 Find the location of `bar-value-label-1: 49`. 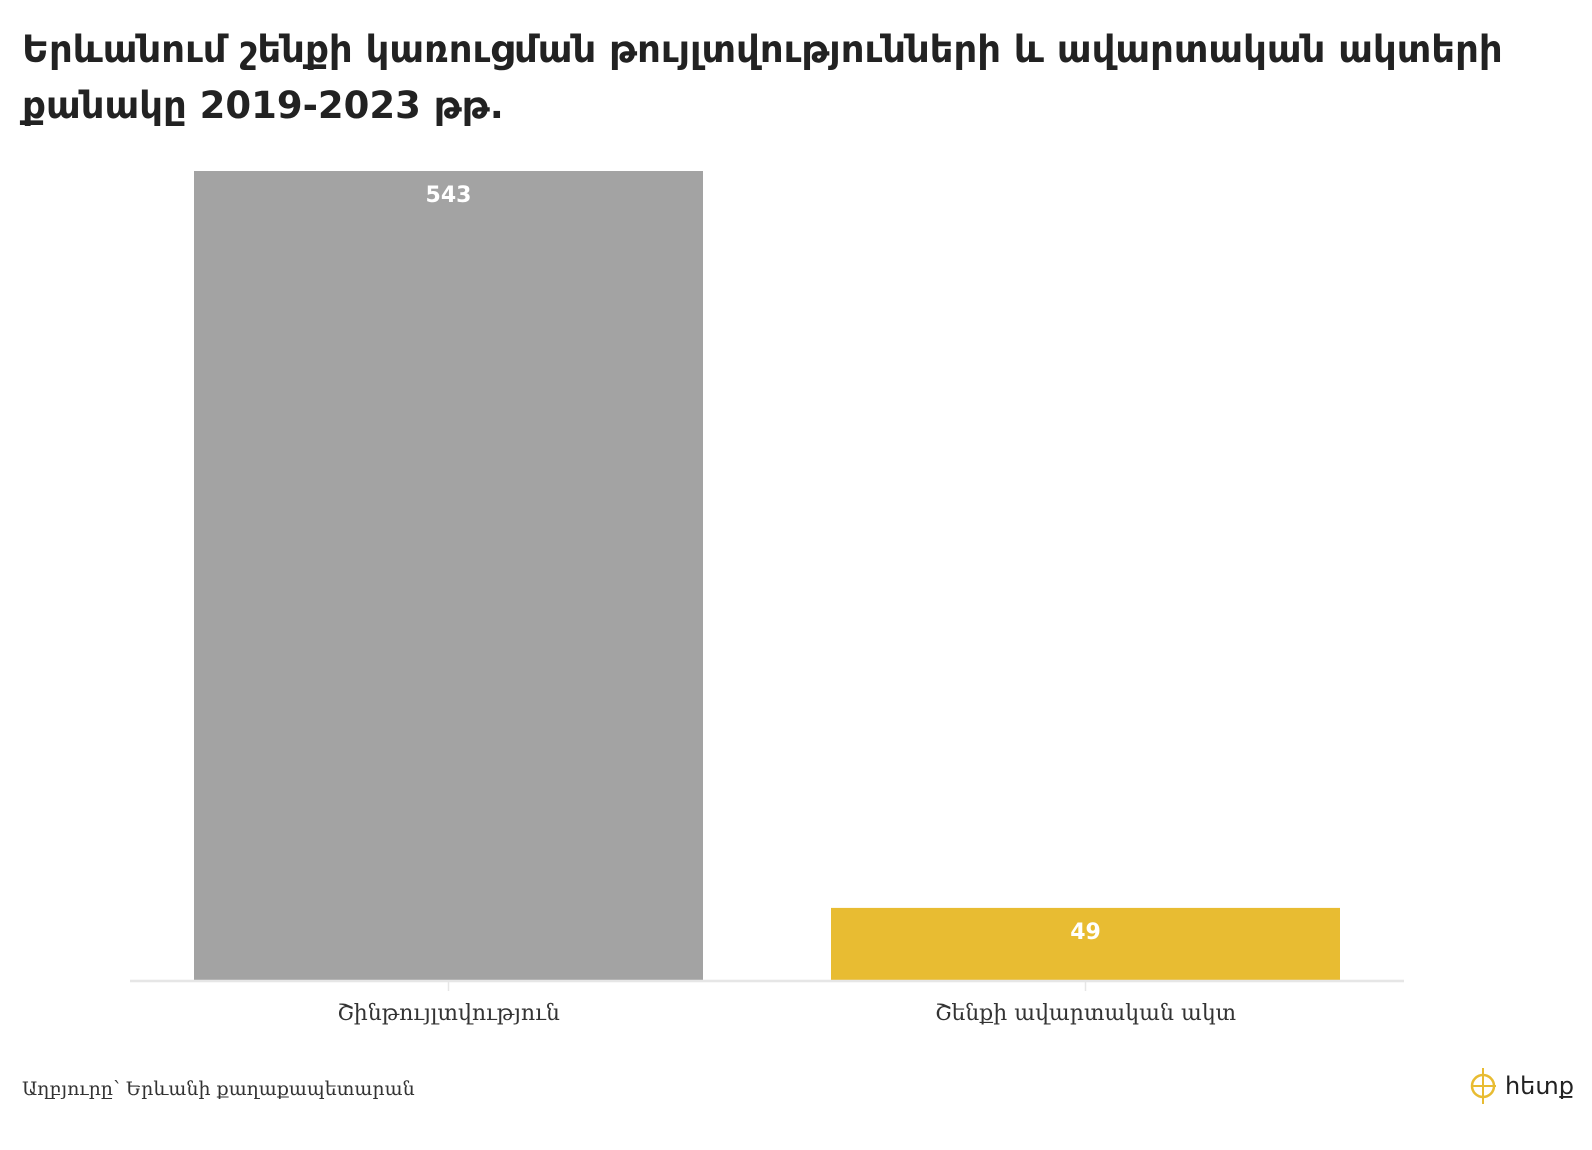

bar-value-label-1: 49 is located at coordinates (1085, 932).